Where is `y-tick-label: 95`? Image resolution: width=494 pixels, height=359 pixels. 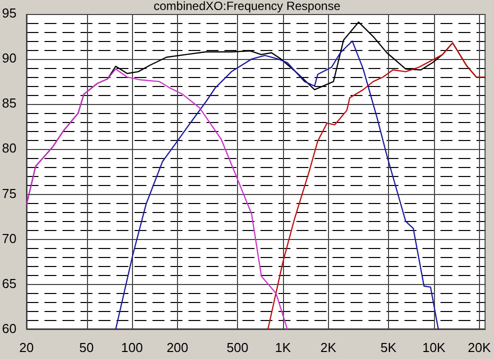
y-tick-label: 95 is located at coordinates (9, 13).